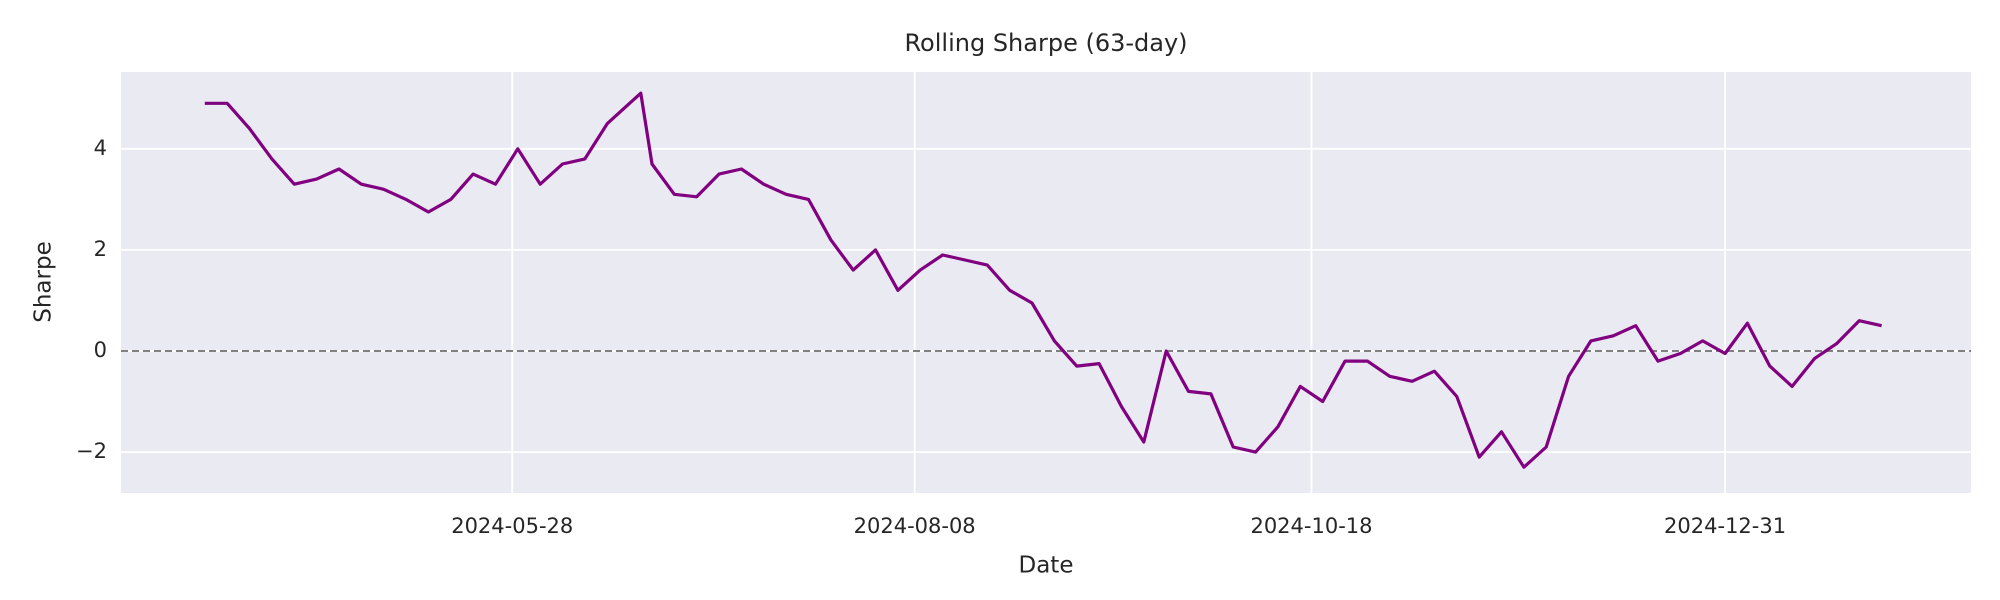 Image resolution: width=2000 pixels, height=600 pixels. Describe the element at coordinates (512, 526) in the screenshot. I see `x-tick-label: 2024-05-28` at that location.